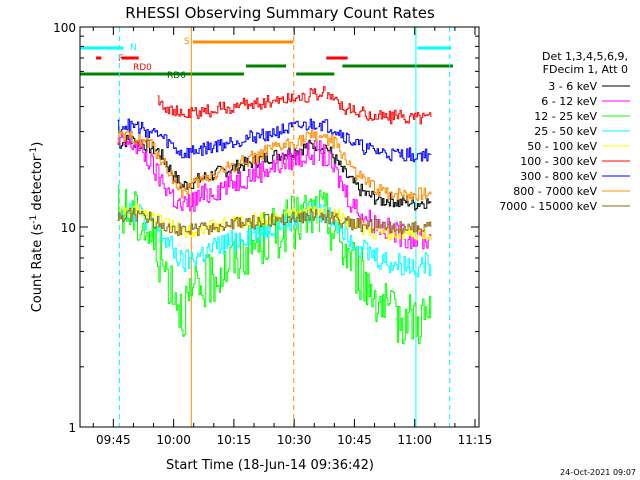 Image resolution: width=640 pixels, height=480 pixels. What do you see at coordinates (558, 161) in the screenshot?
I see `legend-label: 100 - 300 keV` at bounding box center [558, 161].